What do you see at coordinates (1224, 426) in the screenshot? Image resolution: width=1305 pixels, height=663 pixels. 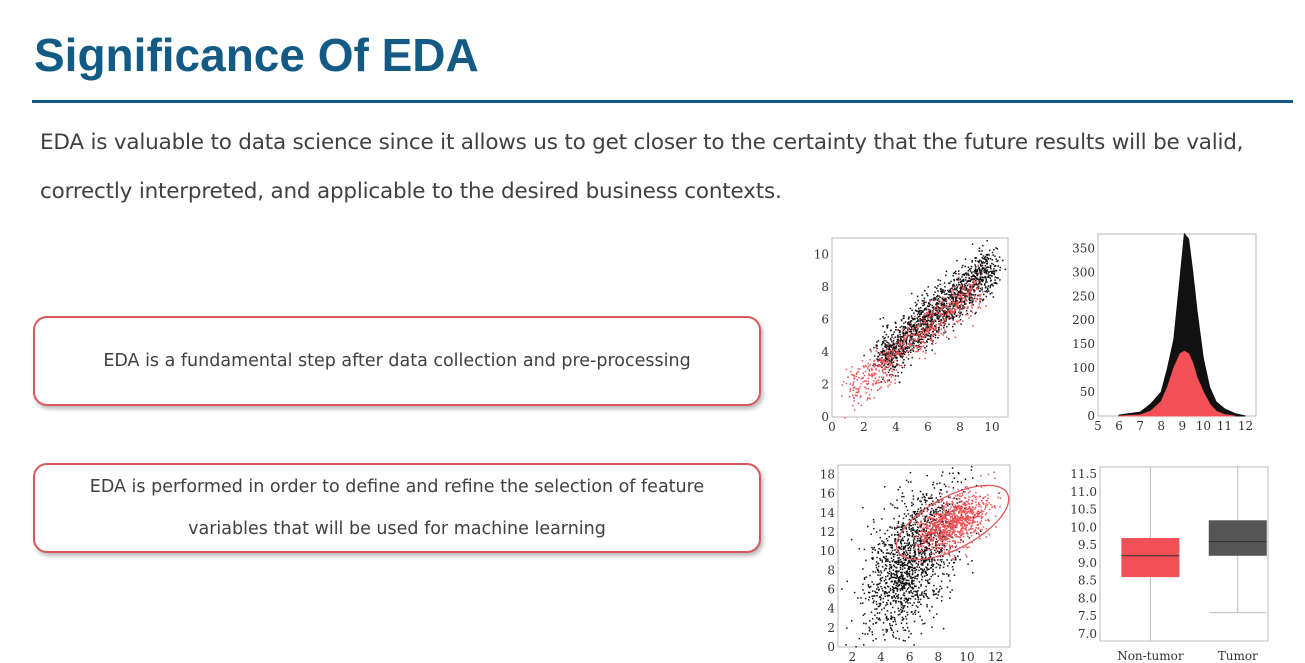 I see `x-tick-label: 11` at bounding box center [1224, 426].